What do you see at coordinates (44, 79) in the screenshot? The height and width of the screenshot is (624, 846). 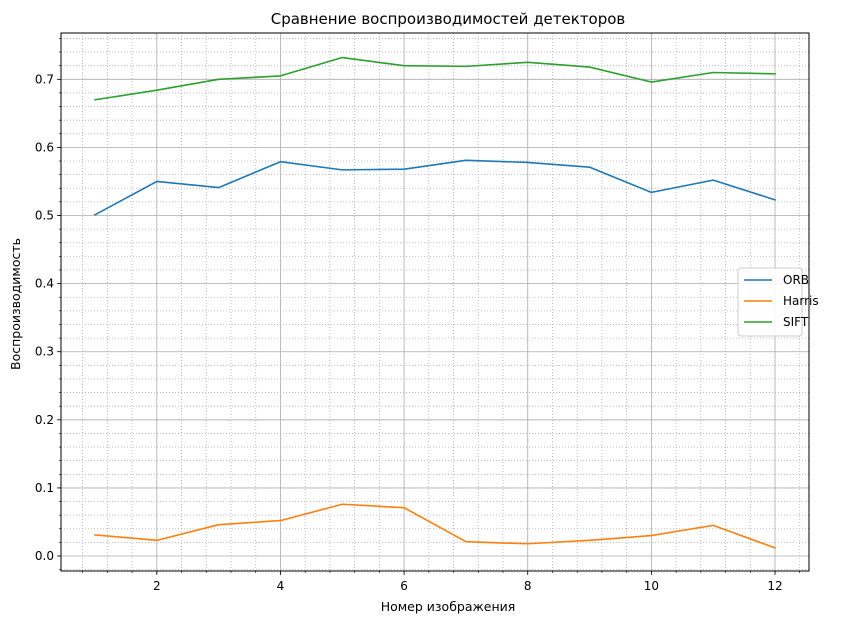 I see `y-tick-label: 0.7` at bounding box center [44, 79].